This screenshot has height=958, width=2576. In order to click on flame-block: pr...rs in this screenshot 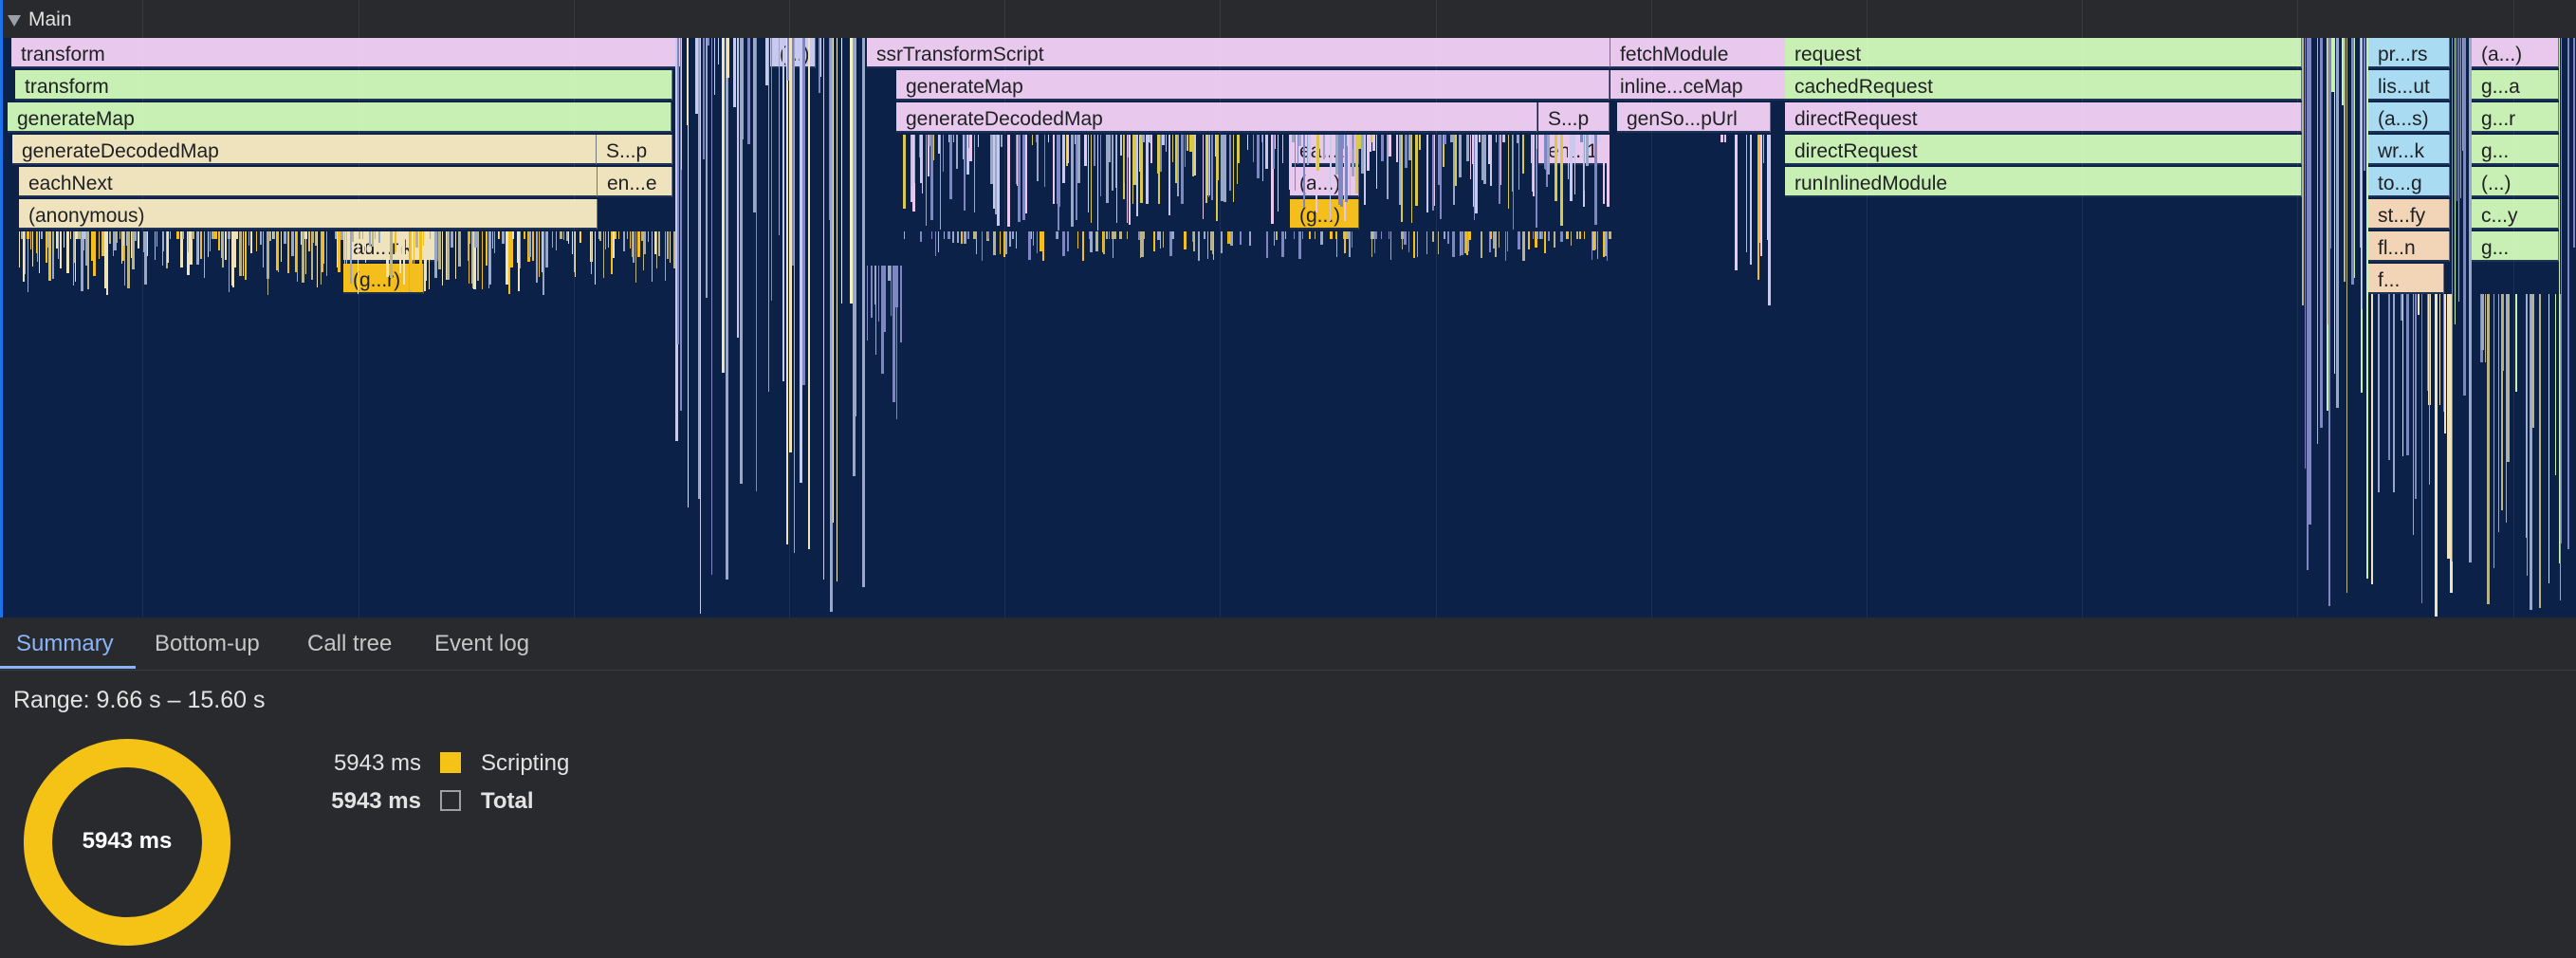, I will do `click(2409, 53)`.